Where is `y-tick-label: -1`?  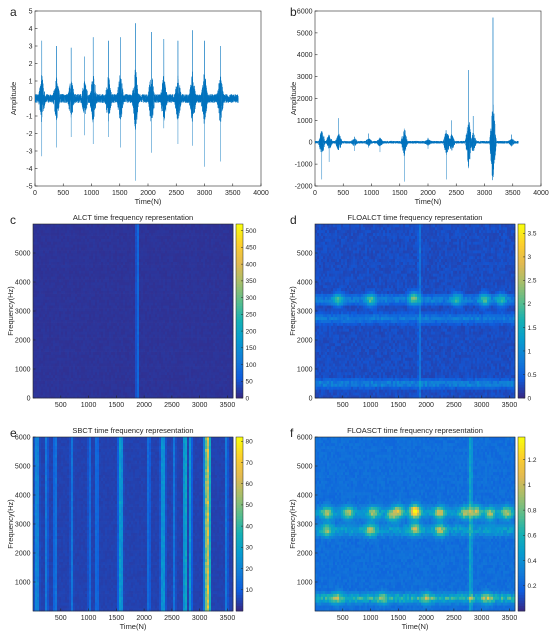
y-tick-label: -1 is located at coordinates (29, 116).